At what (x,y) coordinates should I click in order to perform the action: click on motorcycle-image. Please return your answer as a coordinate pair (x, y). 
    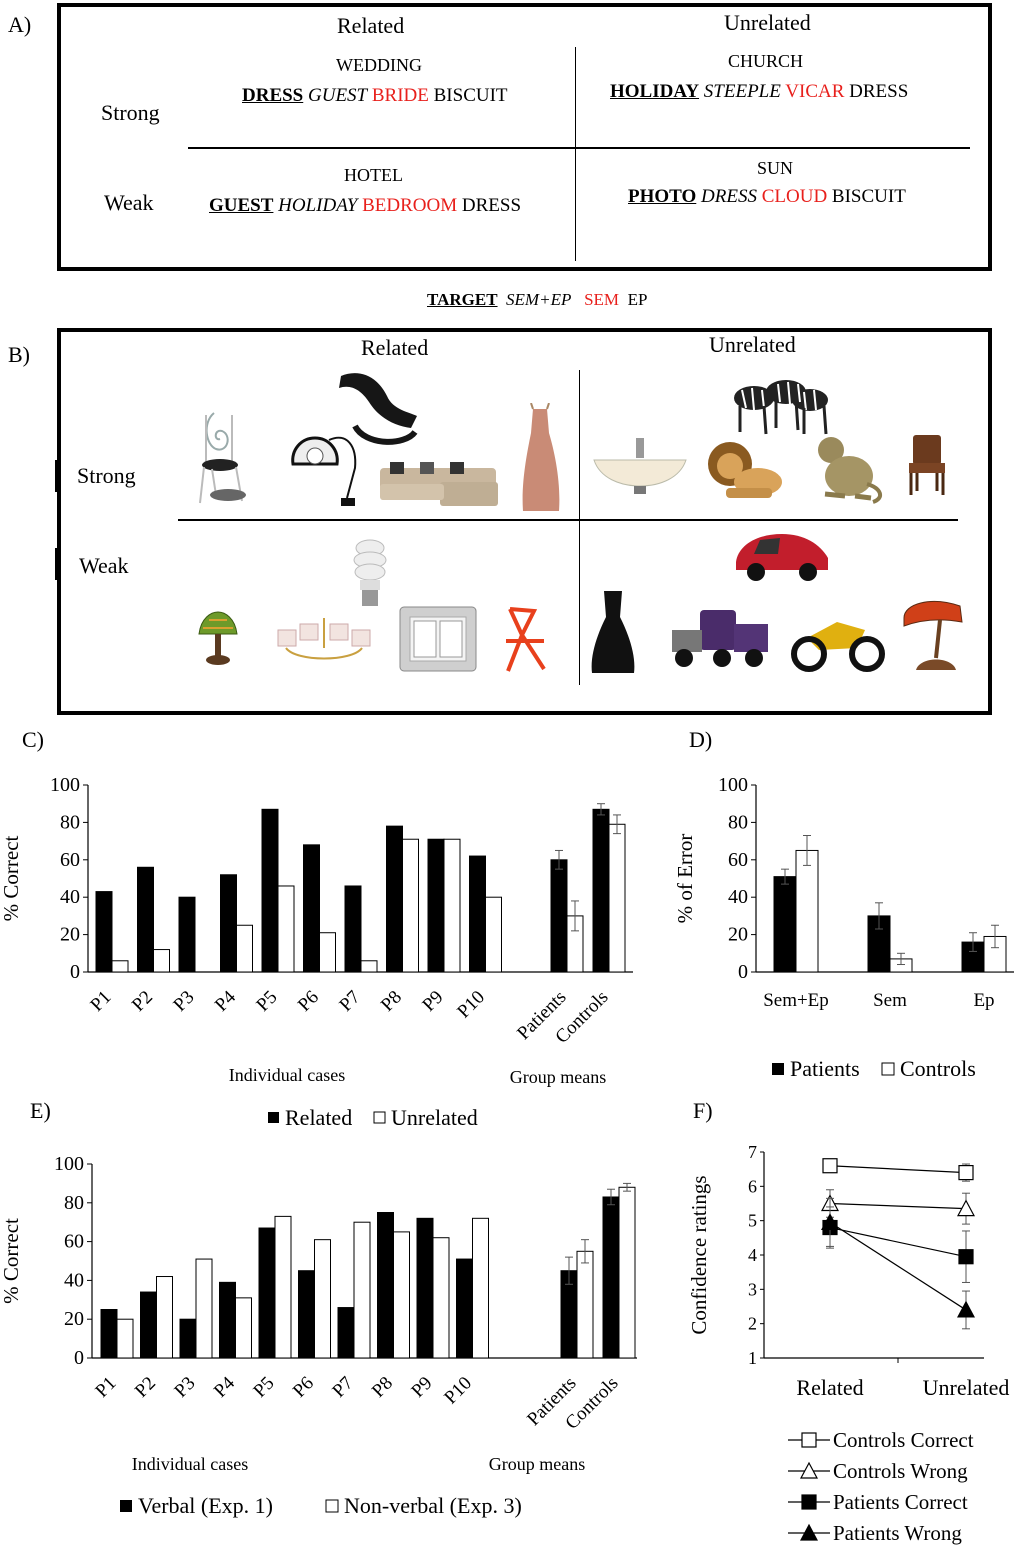
    Looking at the image, I should click on (838, 647).